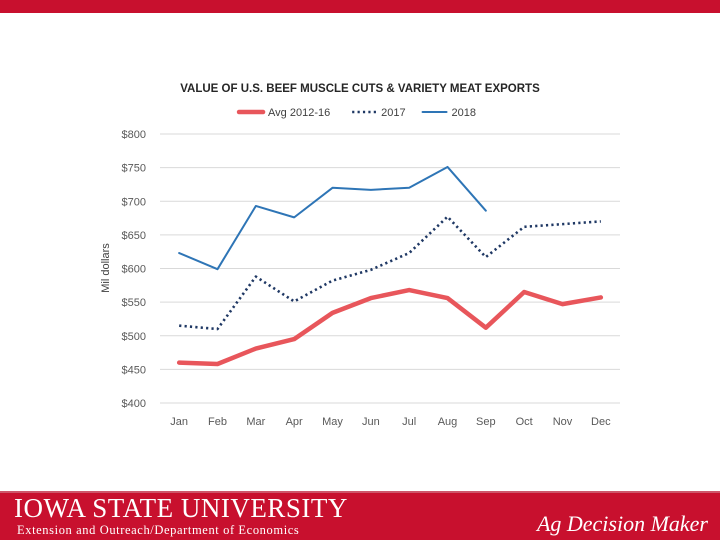 This screenshot has width=720, height=540. Describe the element at coordinates (106, 268) in the screenshot. I see `y-axis-label: Mil dollars` at that location.